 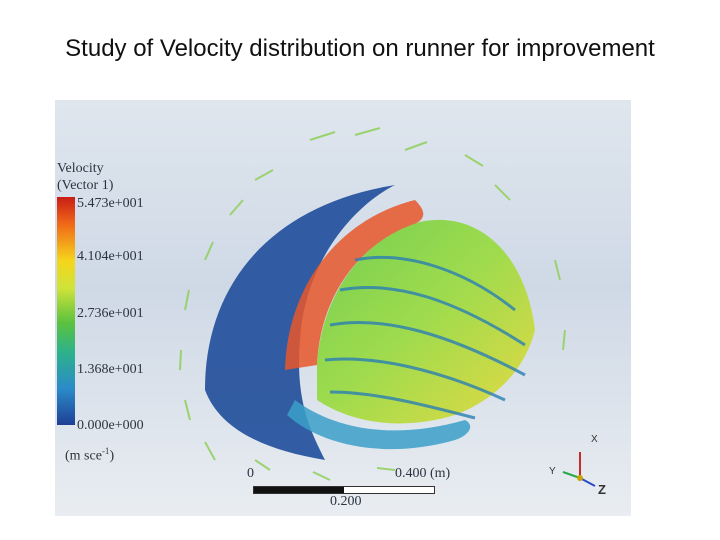 I want to click on velocity-colorbar, so click(x=66, y=311).